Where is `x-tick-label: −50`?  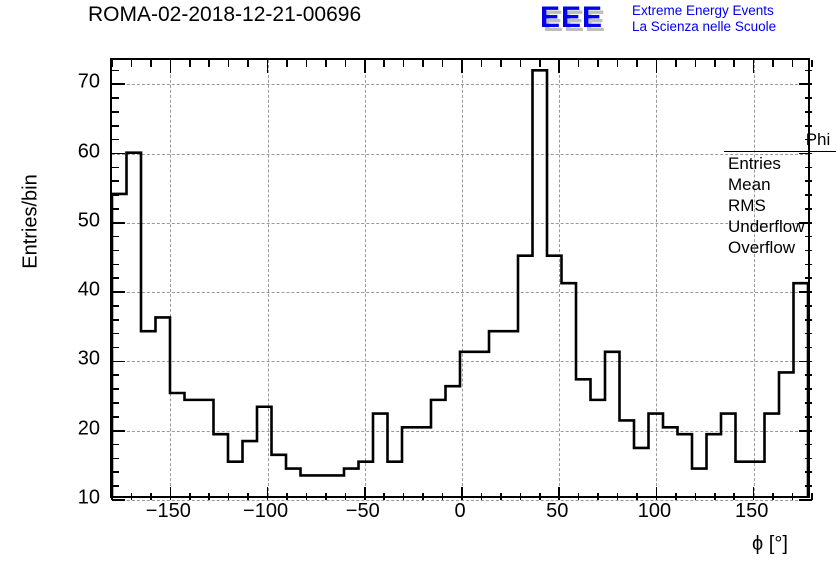
x-tick-label: −50 is located at coordinates (362, 511).